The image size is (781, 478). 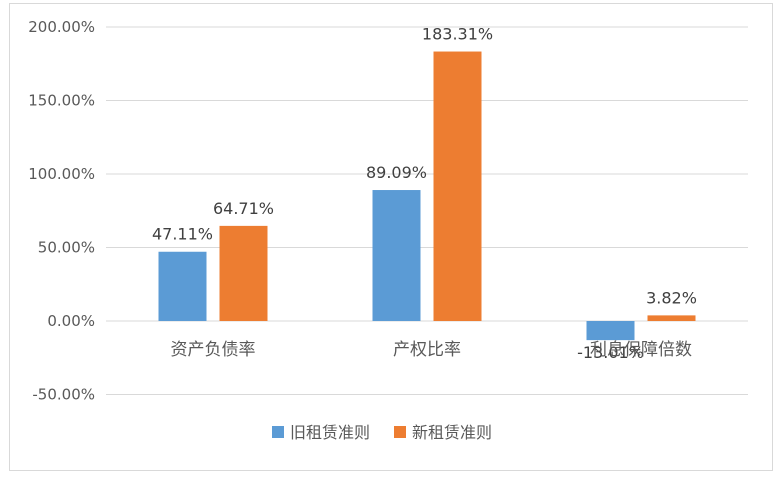 What do you see at coordinates (61, 101) in the screenshot?
I see `y-tick-label: 150.00%` at bounding box center [61, 101].